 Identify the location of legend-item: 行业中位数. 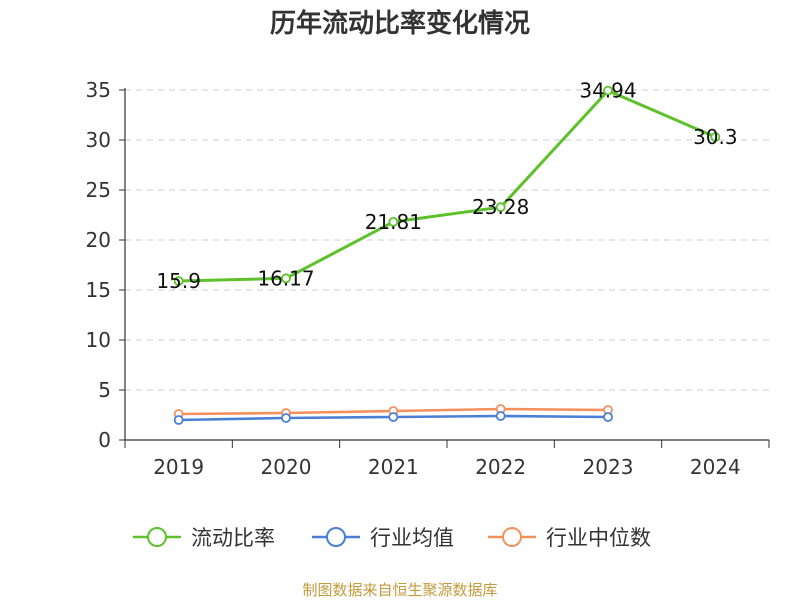
(569, 538).